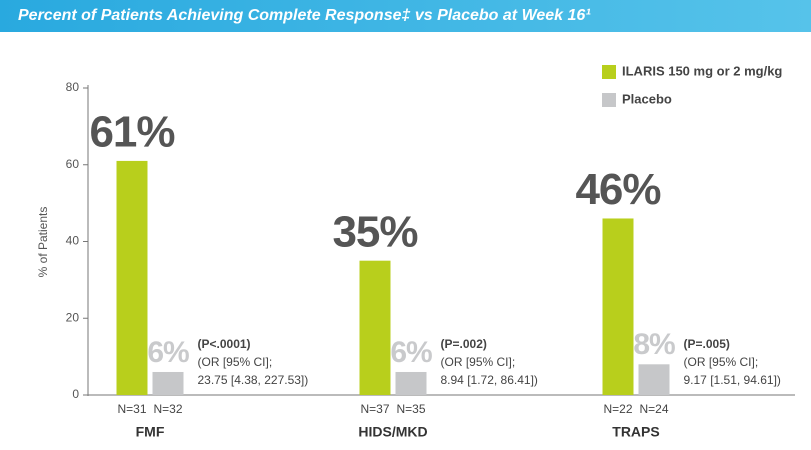 The height and width of the screenshot is (450, 811). Describe the element at coordinates (131, 409) in the screenshot. I see `n-label: N=31` at that location.